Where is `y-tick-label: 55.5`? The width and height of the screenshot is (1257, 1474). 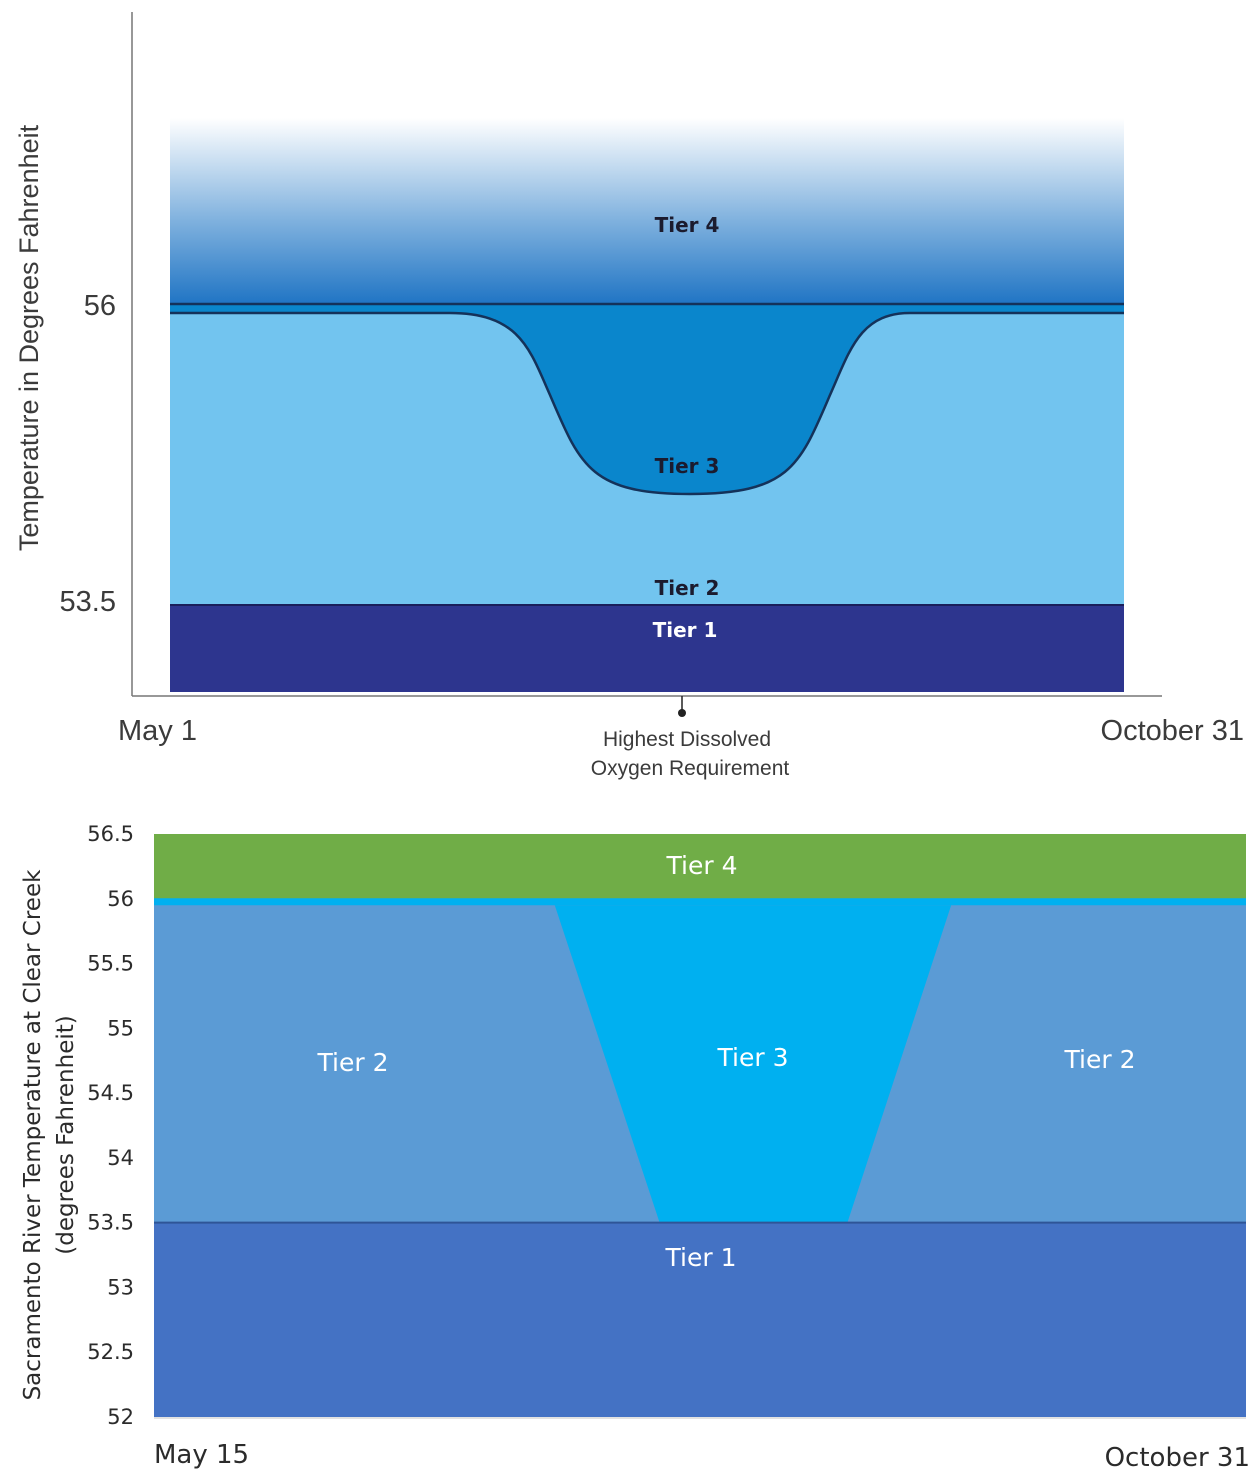
y-tick-label: 55.5 is located at coordinates (110, 964).